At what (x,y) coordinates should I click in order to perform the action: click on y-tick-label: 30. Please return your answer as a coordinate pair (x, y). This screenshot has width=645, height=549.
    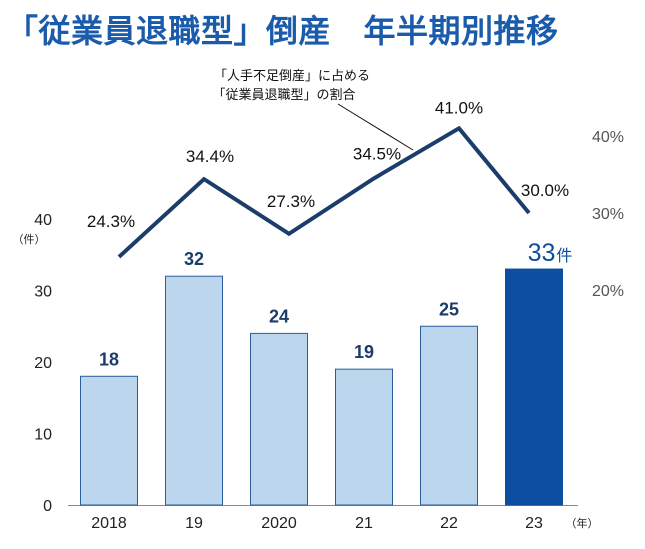
    Looking at the image, I should click on (43, 292).